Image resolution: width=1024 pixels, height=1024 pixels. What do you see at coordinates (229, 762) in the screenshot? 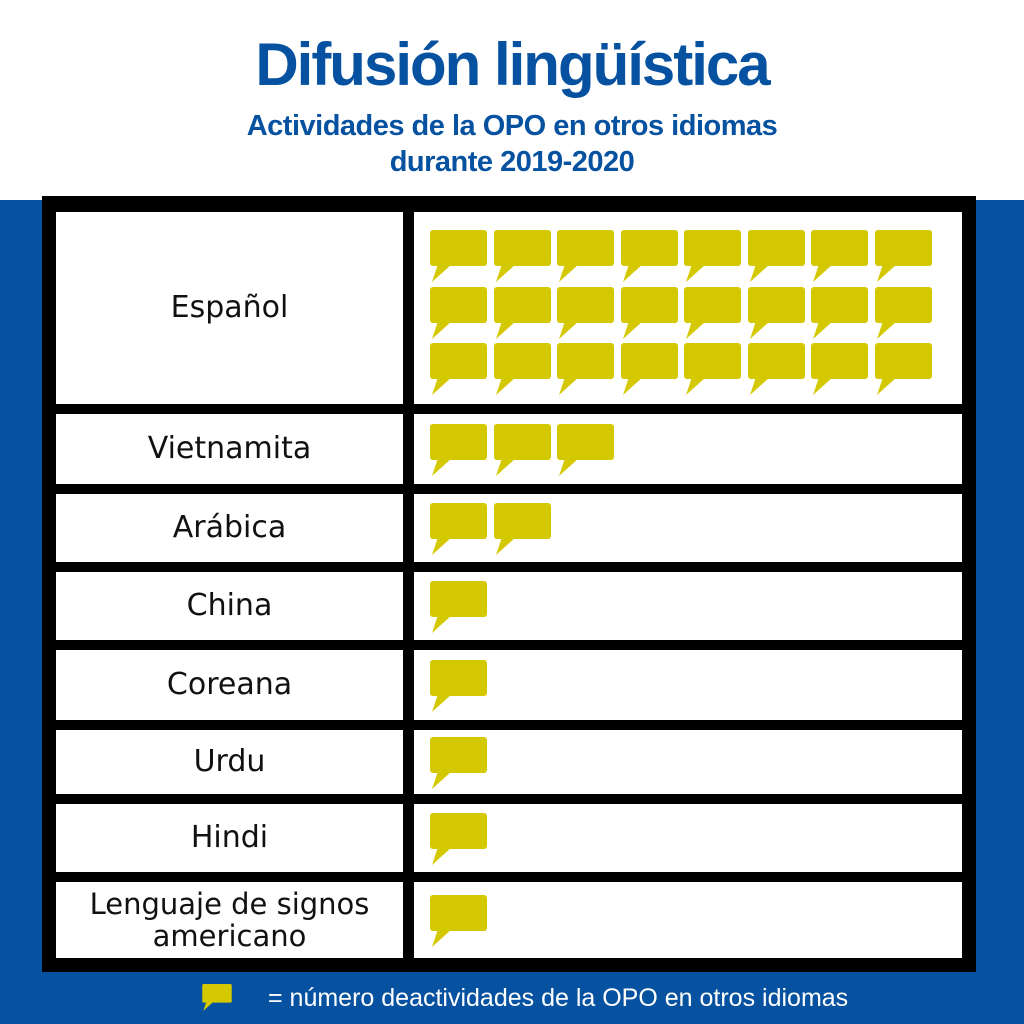
I see `category-label: Urdu` at bounding box center [229, 762].